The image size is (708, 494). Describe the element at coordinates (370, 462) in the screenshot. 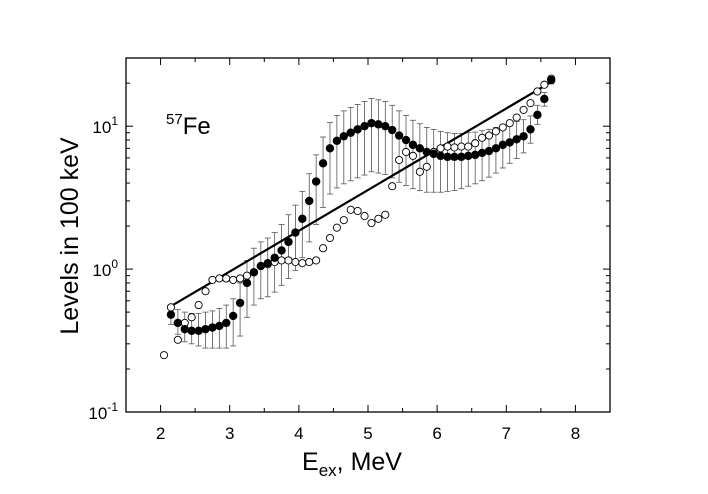

I see `x-axis-label-unit: , MeV` at that location.